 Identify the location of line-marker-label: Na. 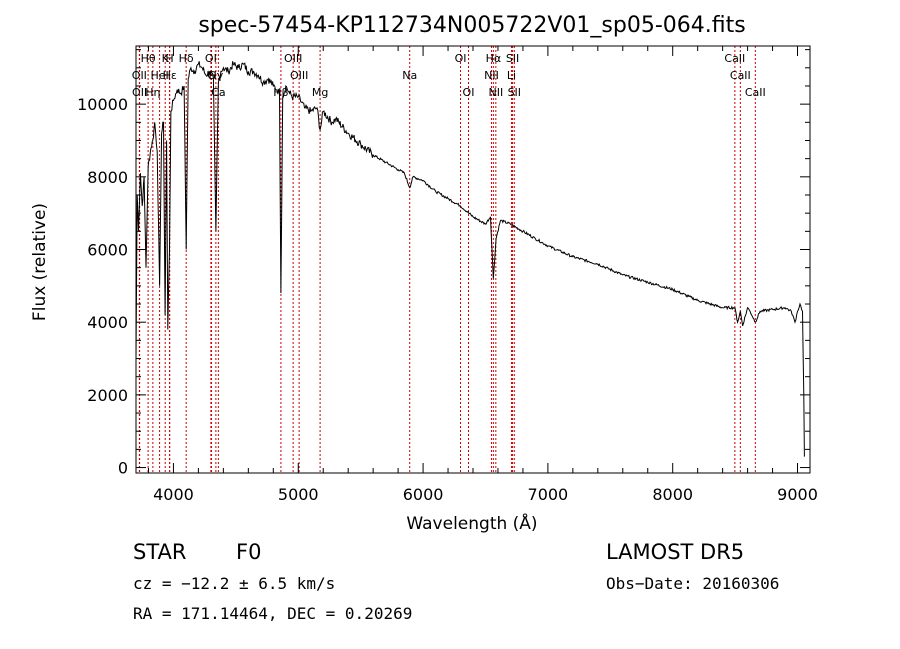
(409, 75).